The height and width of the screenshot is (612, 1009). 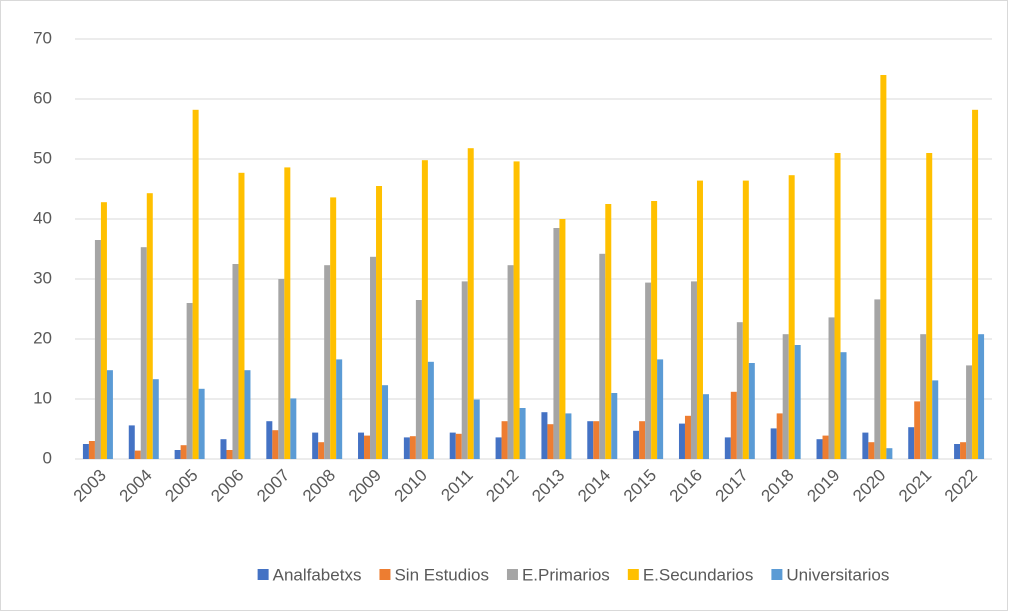 What do you see at coordinates (42, 217) in the screenshot?
I see `y-tick-label: 40` at bounding box center [42, 217].